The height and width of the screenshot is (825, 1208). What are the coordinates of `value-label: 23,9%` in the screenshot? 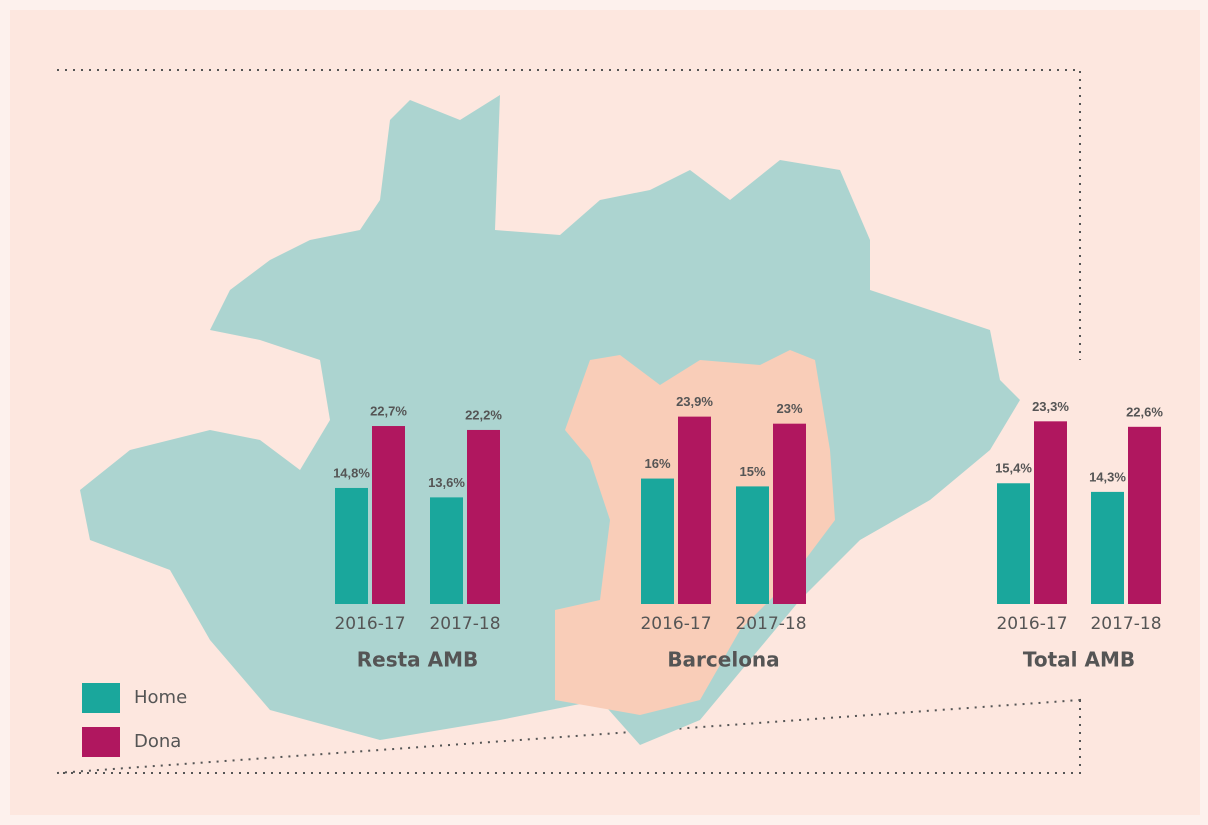 It's located at (694, 401).